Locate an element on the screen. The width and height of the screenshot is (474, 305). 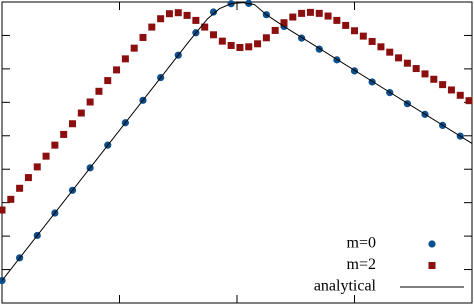
legend-label: m=2 is located at coordinates (361, 264).